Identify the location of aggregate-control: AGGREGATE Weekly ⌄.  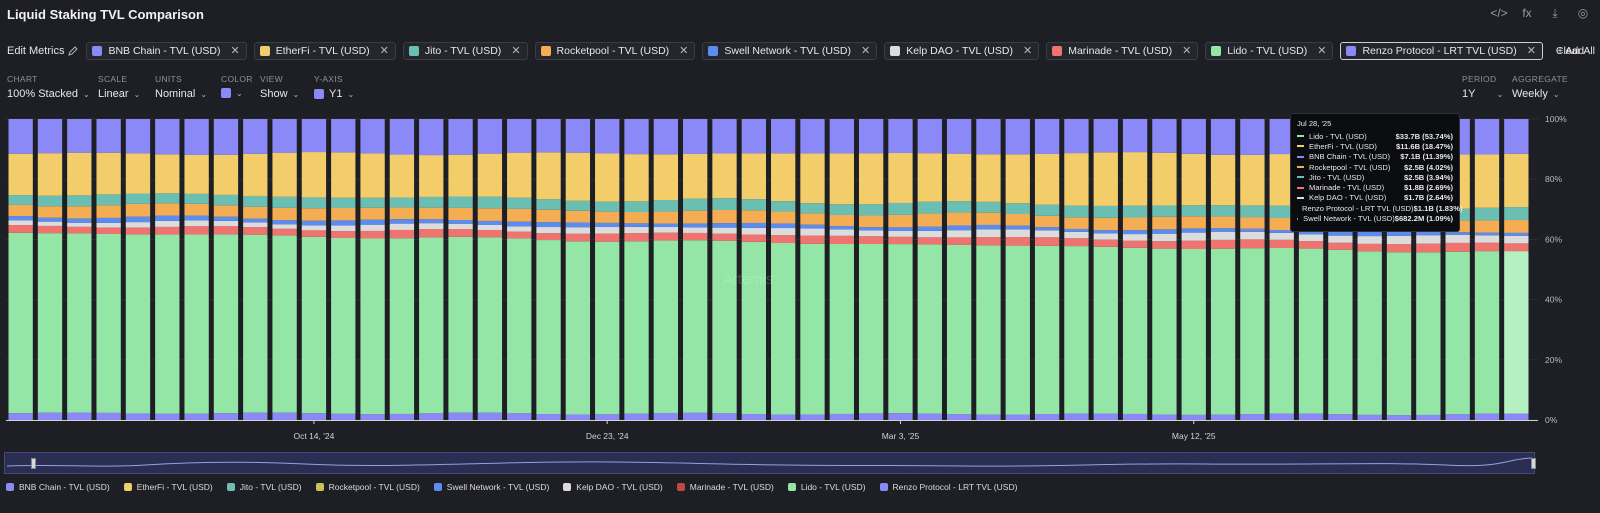
(1540, 87).